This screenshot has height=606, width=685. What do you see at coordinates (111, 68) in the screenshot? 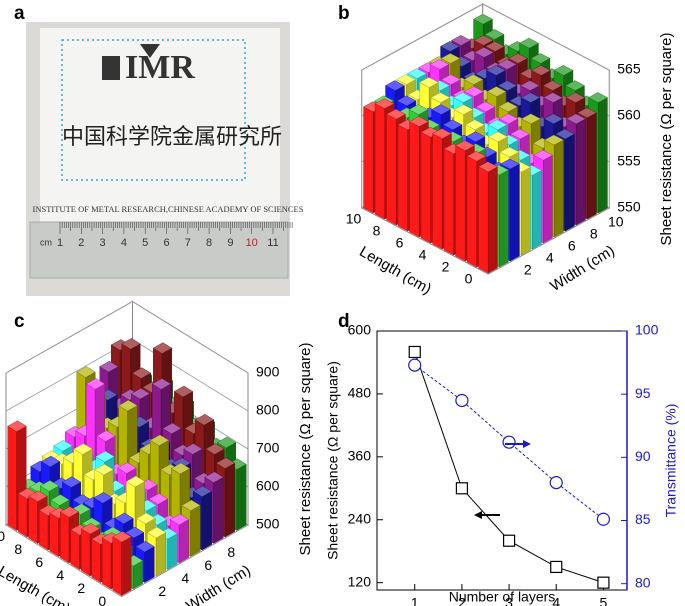
I see `logo-block` at bounding box center [111, 68].